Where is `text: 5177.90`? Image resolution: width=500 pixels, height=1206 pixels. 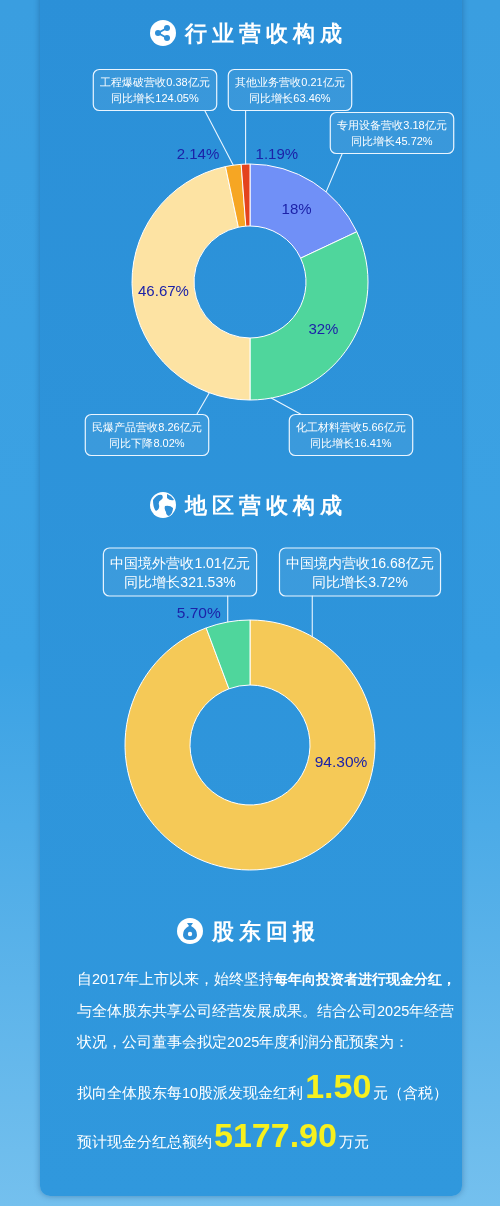
text: 5177.90 is located at coordinates (275, 1134).